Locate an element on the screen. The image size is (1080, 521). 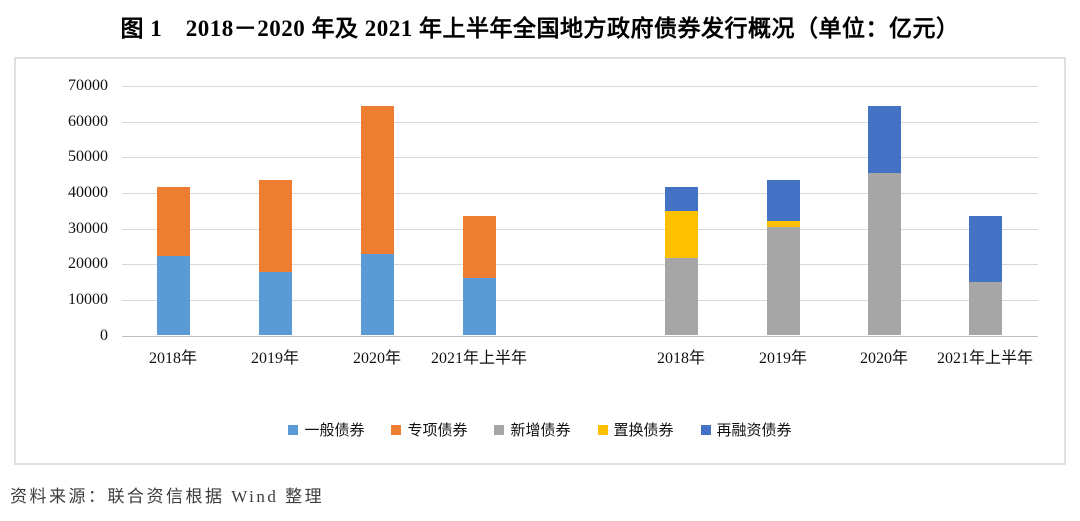
bar-segment-right-2020年-再融资债券 is located at coordinates (884, 139).